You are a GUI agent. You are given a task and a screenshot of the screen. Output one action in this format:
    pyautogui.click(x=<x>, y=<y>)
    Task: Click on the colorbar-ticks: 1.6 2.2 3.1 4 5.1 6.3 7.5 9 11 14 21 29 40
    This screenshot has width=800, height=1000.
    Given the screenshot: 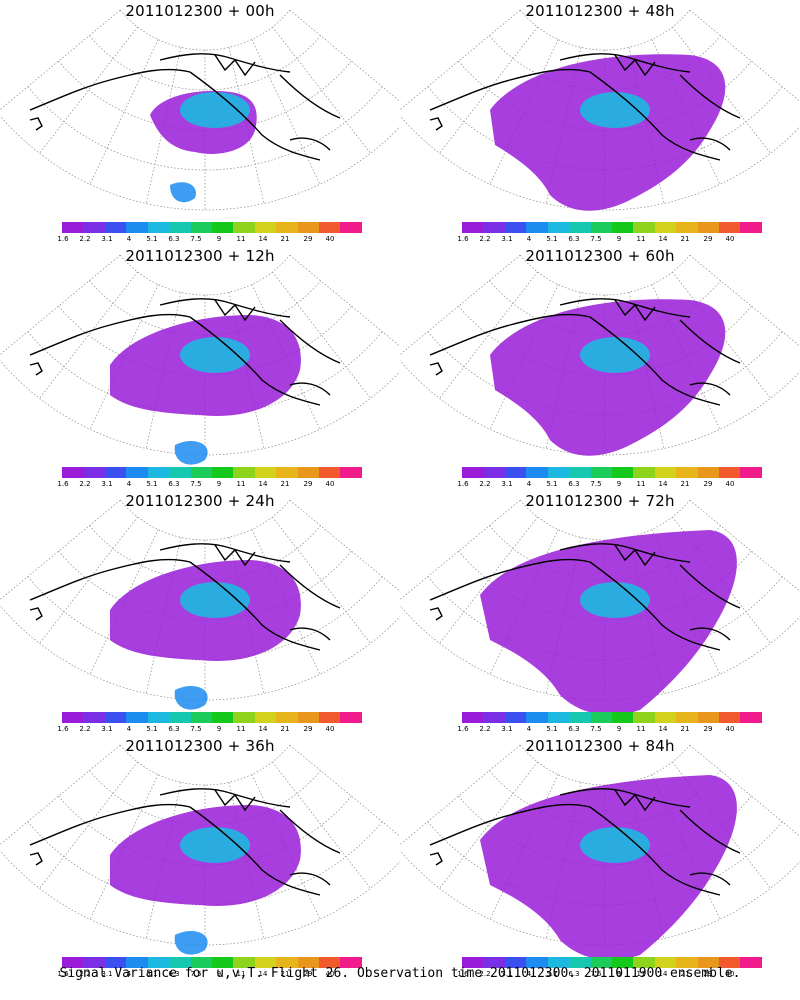 What is the action you would take?
    pyautogui.click(x=209, y=730)
    